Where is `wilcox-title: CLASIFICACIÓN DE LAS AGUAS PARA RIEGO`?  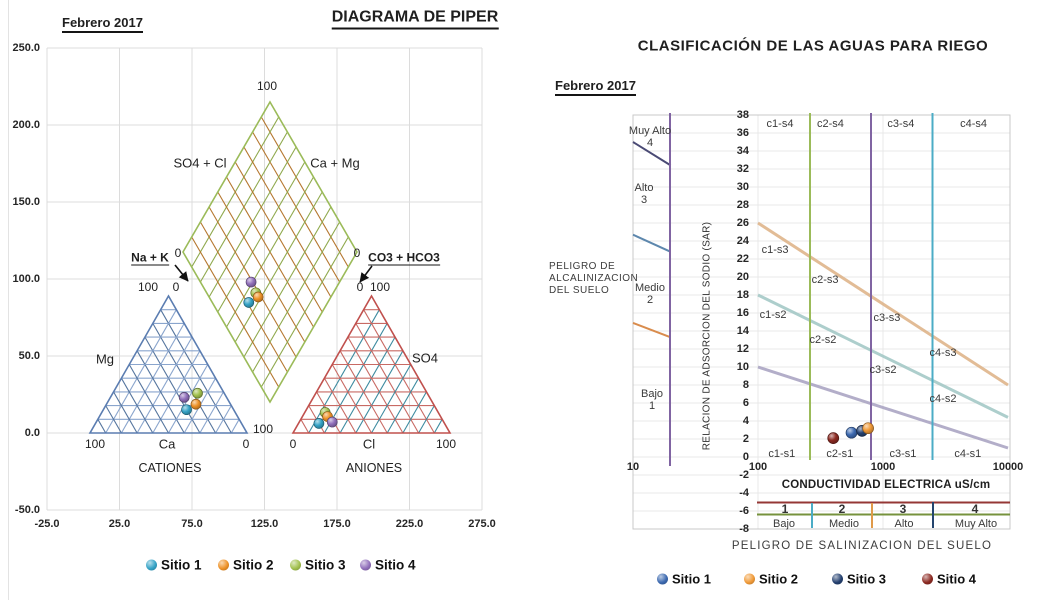
wilcox-title: CLASIFICACIÓN DE LAS AGUAS PARA RIEGO is located at coordinates (813, 46).